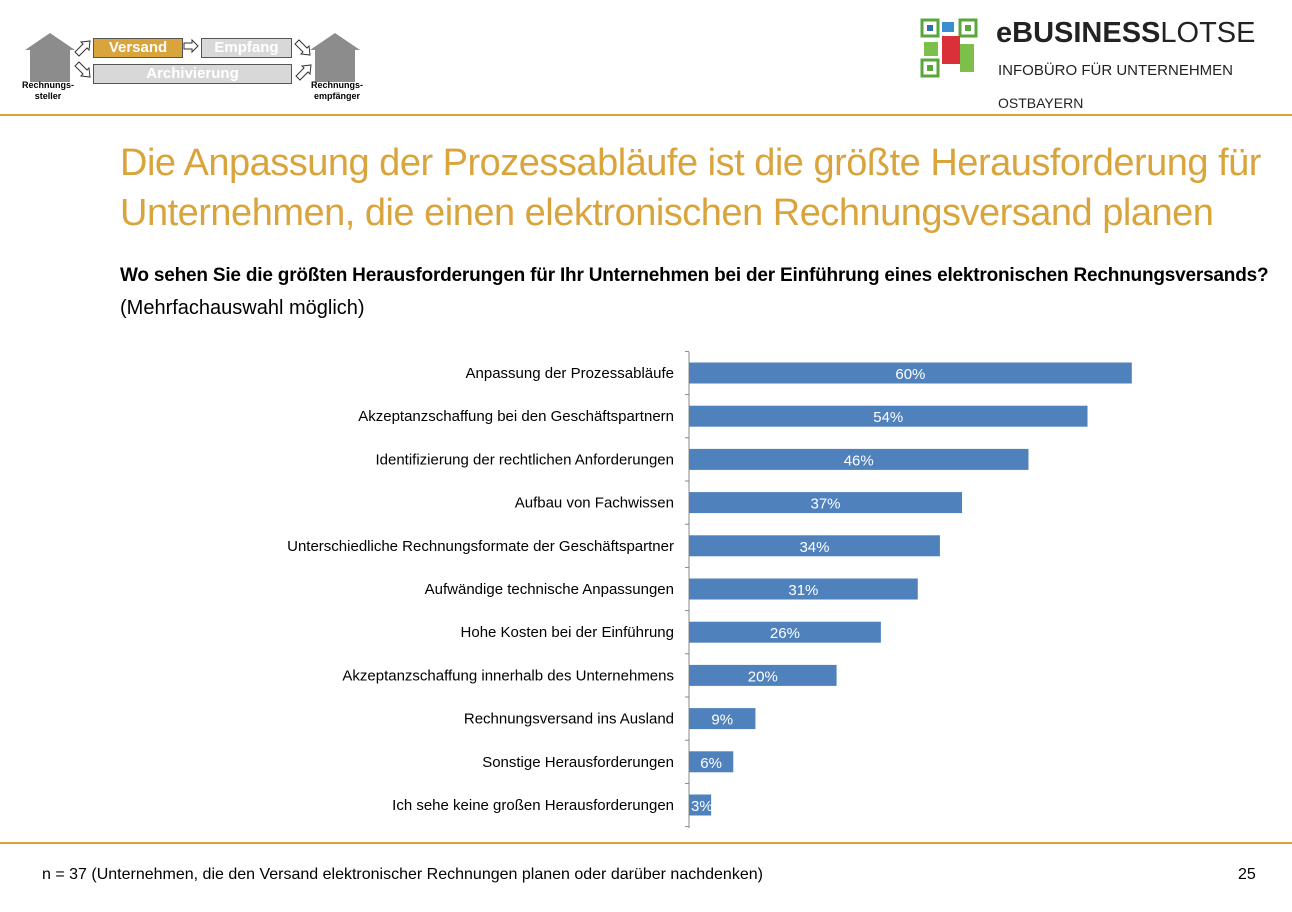 This screenshot has width=1292, height=912. What do you see at coordinates (47, 90) in the screenshot?
I see `sender-label: Rechnungs- steller` at bounding box center [47, 90].